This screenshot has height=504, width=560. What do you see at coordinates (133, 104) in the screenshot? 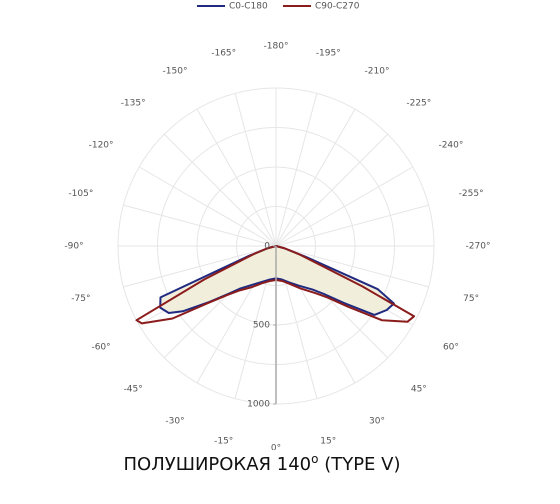
I see `angle-label: -135°` at bounding box center [133, 104].